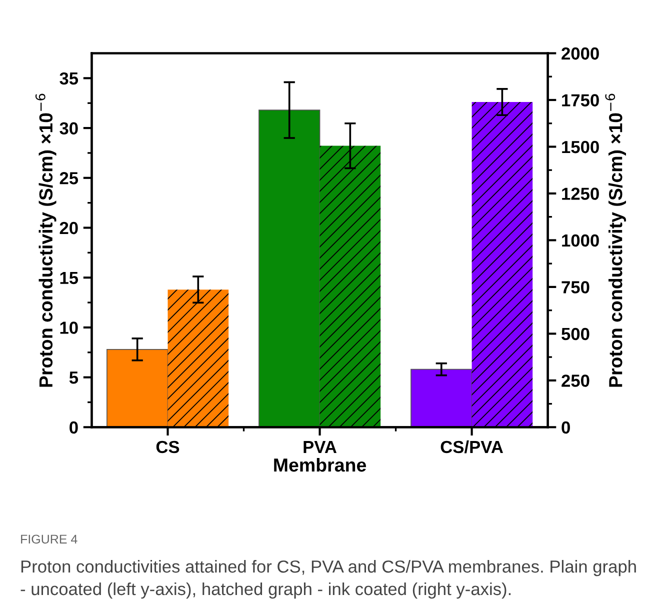 This screenshot has height=612, width=646. What do you see at coordinates (580, 53) in the screenshot?
I see `y2-tick-label: 2000` at bounding box center [580, 53].